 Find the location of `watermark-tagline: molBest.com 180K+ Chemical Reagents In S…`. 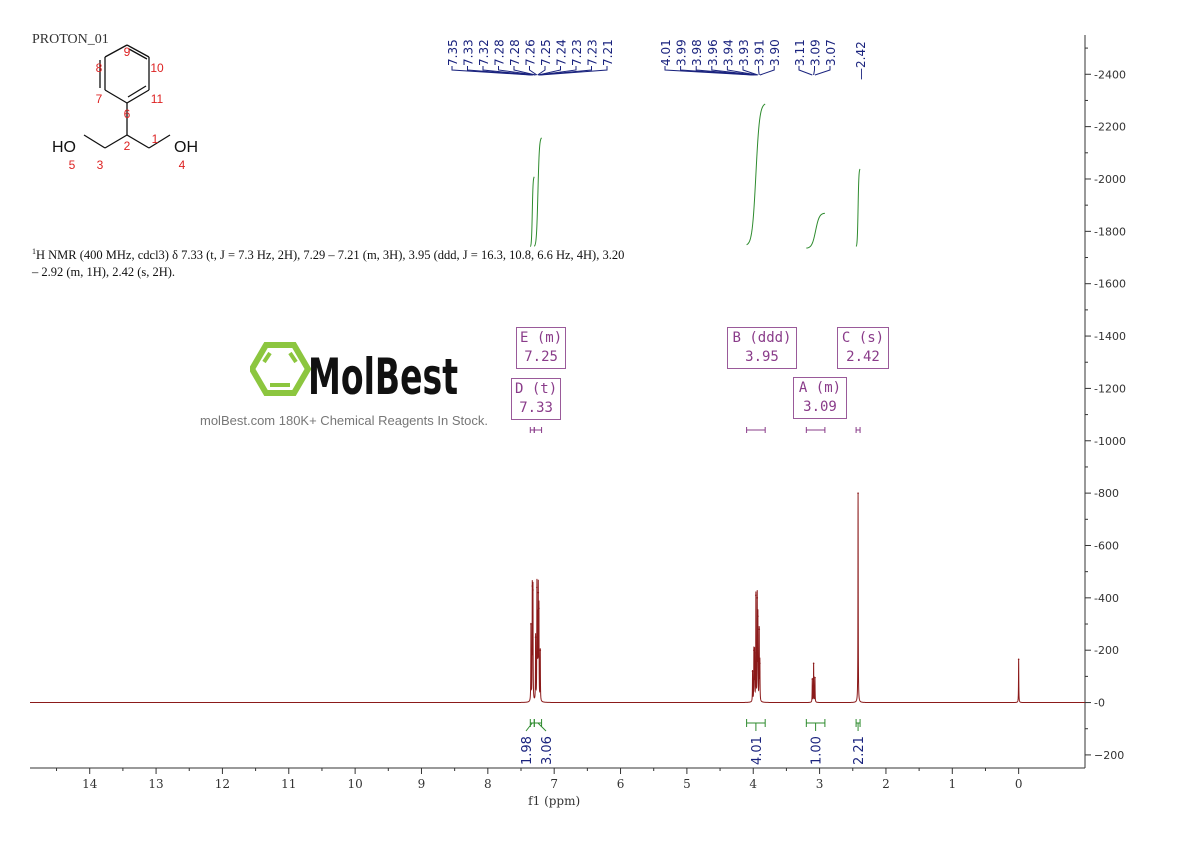

watermark-tagline: molBest.com 180K+ Chemical Reagents In S… is located at coordinates (344, 420).